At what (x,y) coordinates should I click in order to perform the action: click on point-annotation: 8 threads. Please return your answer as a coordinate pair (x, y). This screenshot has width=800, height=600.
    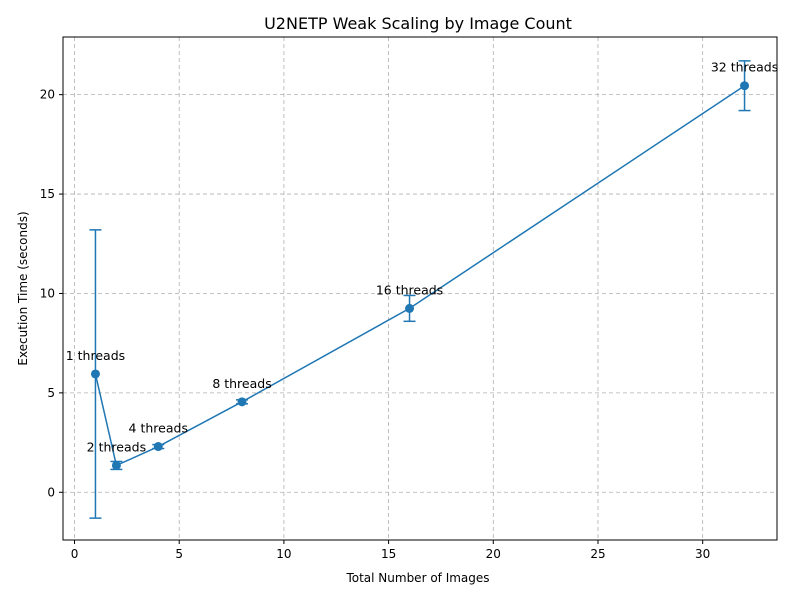
    Looking at the image, I should click on (241, 383).